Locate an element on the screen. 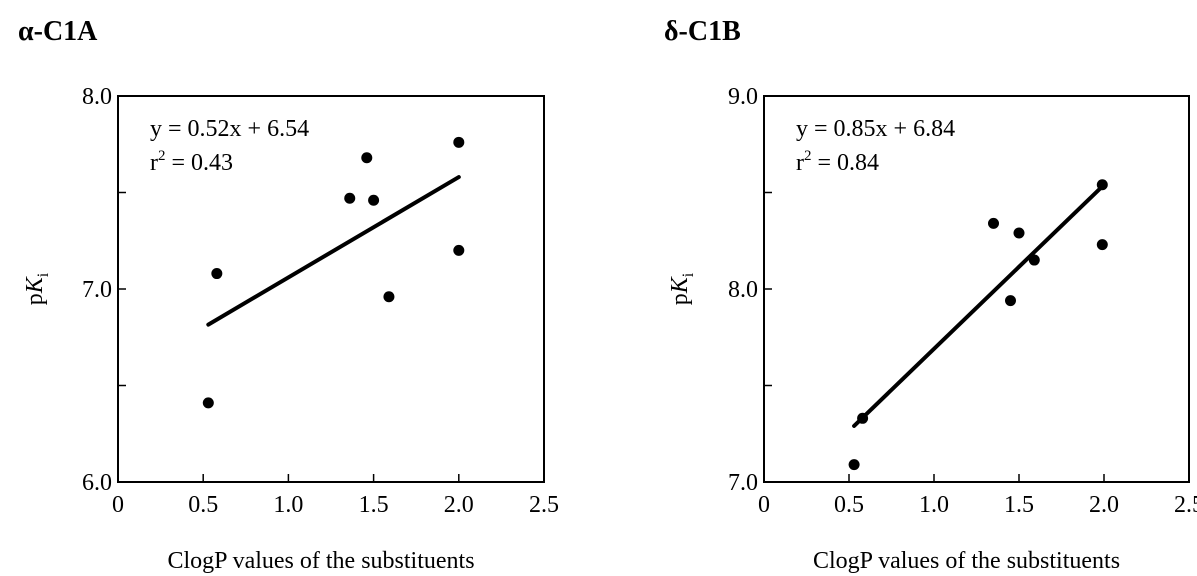  r-squared-value: = 0.84 is located at coordinates (846, 163).